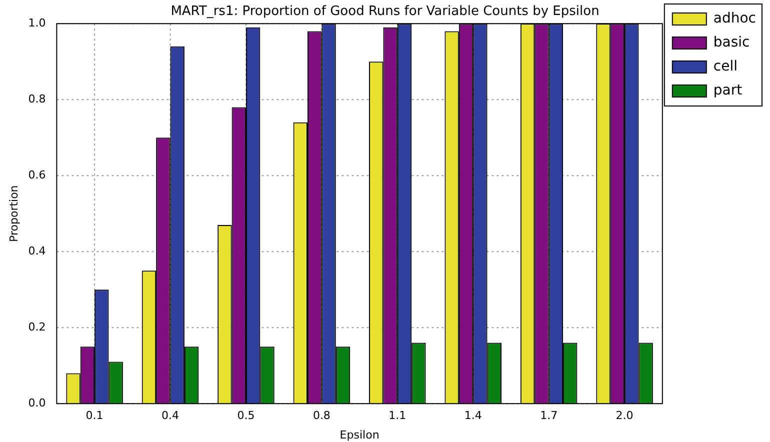 The height and width of the screenshot is (442, 770). I want to click on y-tick-label: 0.2, so click(37, 327).